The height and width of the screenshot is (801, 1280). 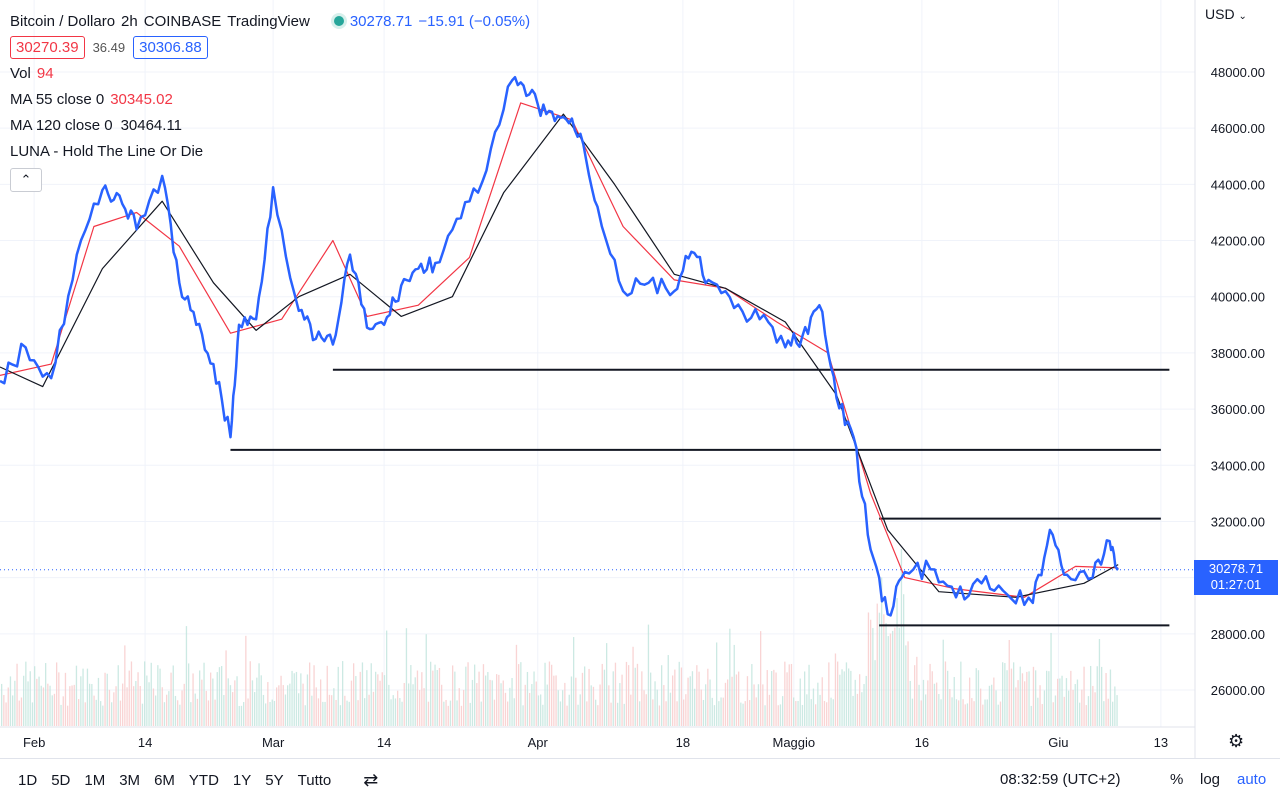 I want to click on range-1m-button: 1M, so click(x=95, y=780).